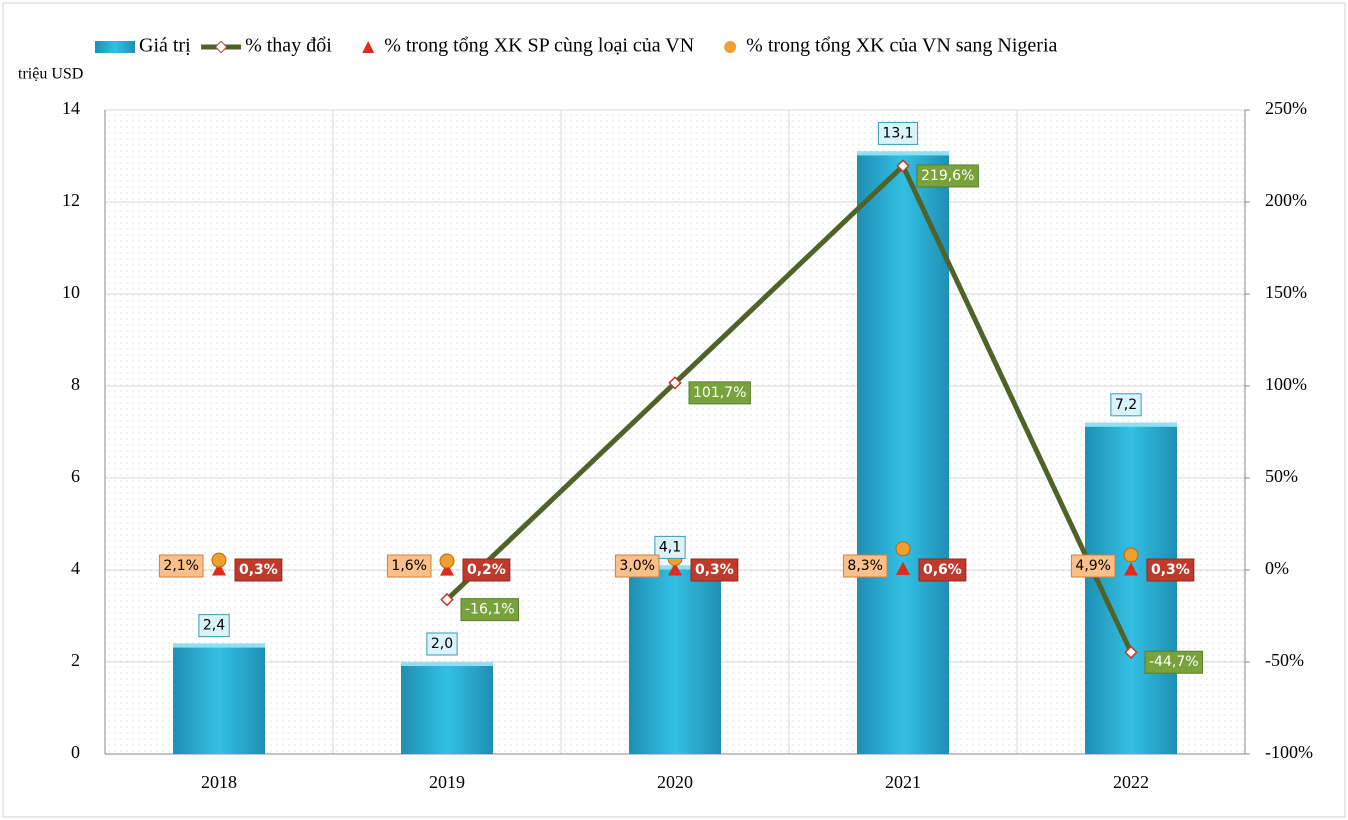 The height and width of the screenshot is (820, 1348). I want to click on y-tick-label: 14, so click(71, 108).